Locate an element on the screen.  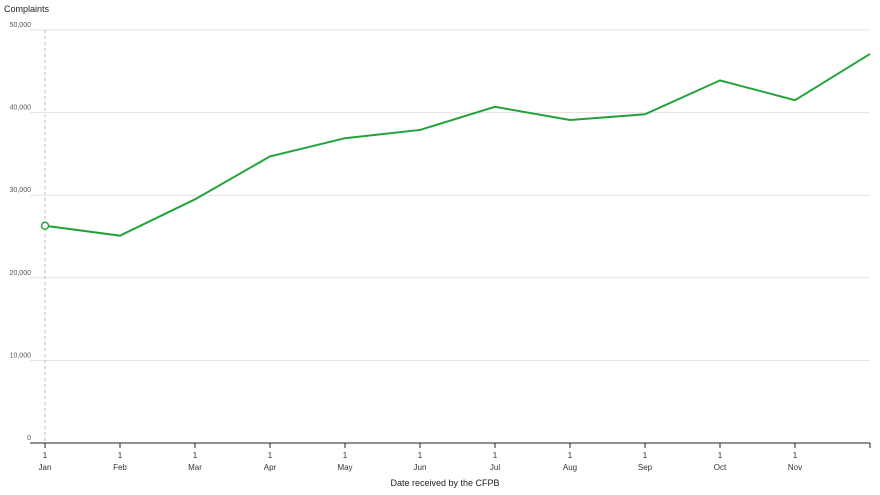
x-tick-label: 1 Jul is located at coordinates (495, 461).